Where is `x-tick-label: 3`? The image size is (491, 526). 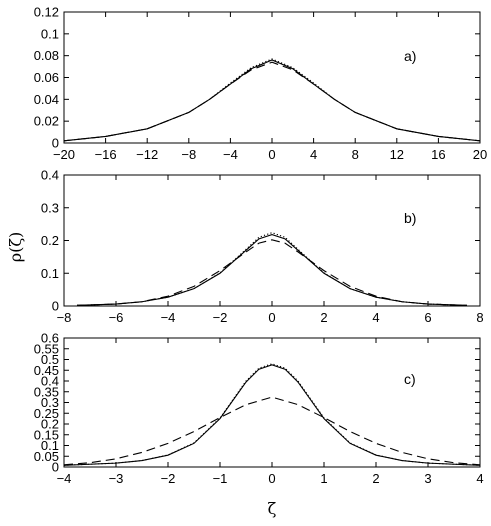
x-tick-label: 3 is located at coordinates (427, 478).